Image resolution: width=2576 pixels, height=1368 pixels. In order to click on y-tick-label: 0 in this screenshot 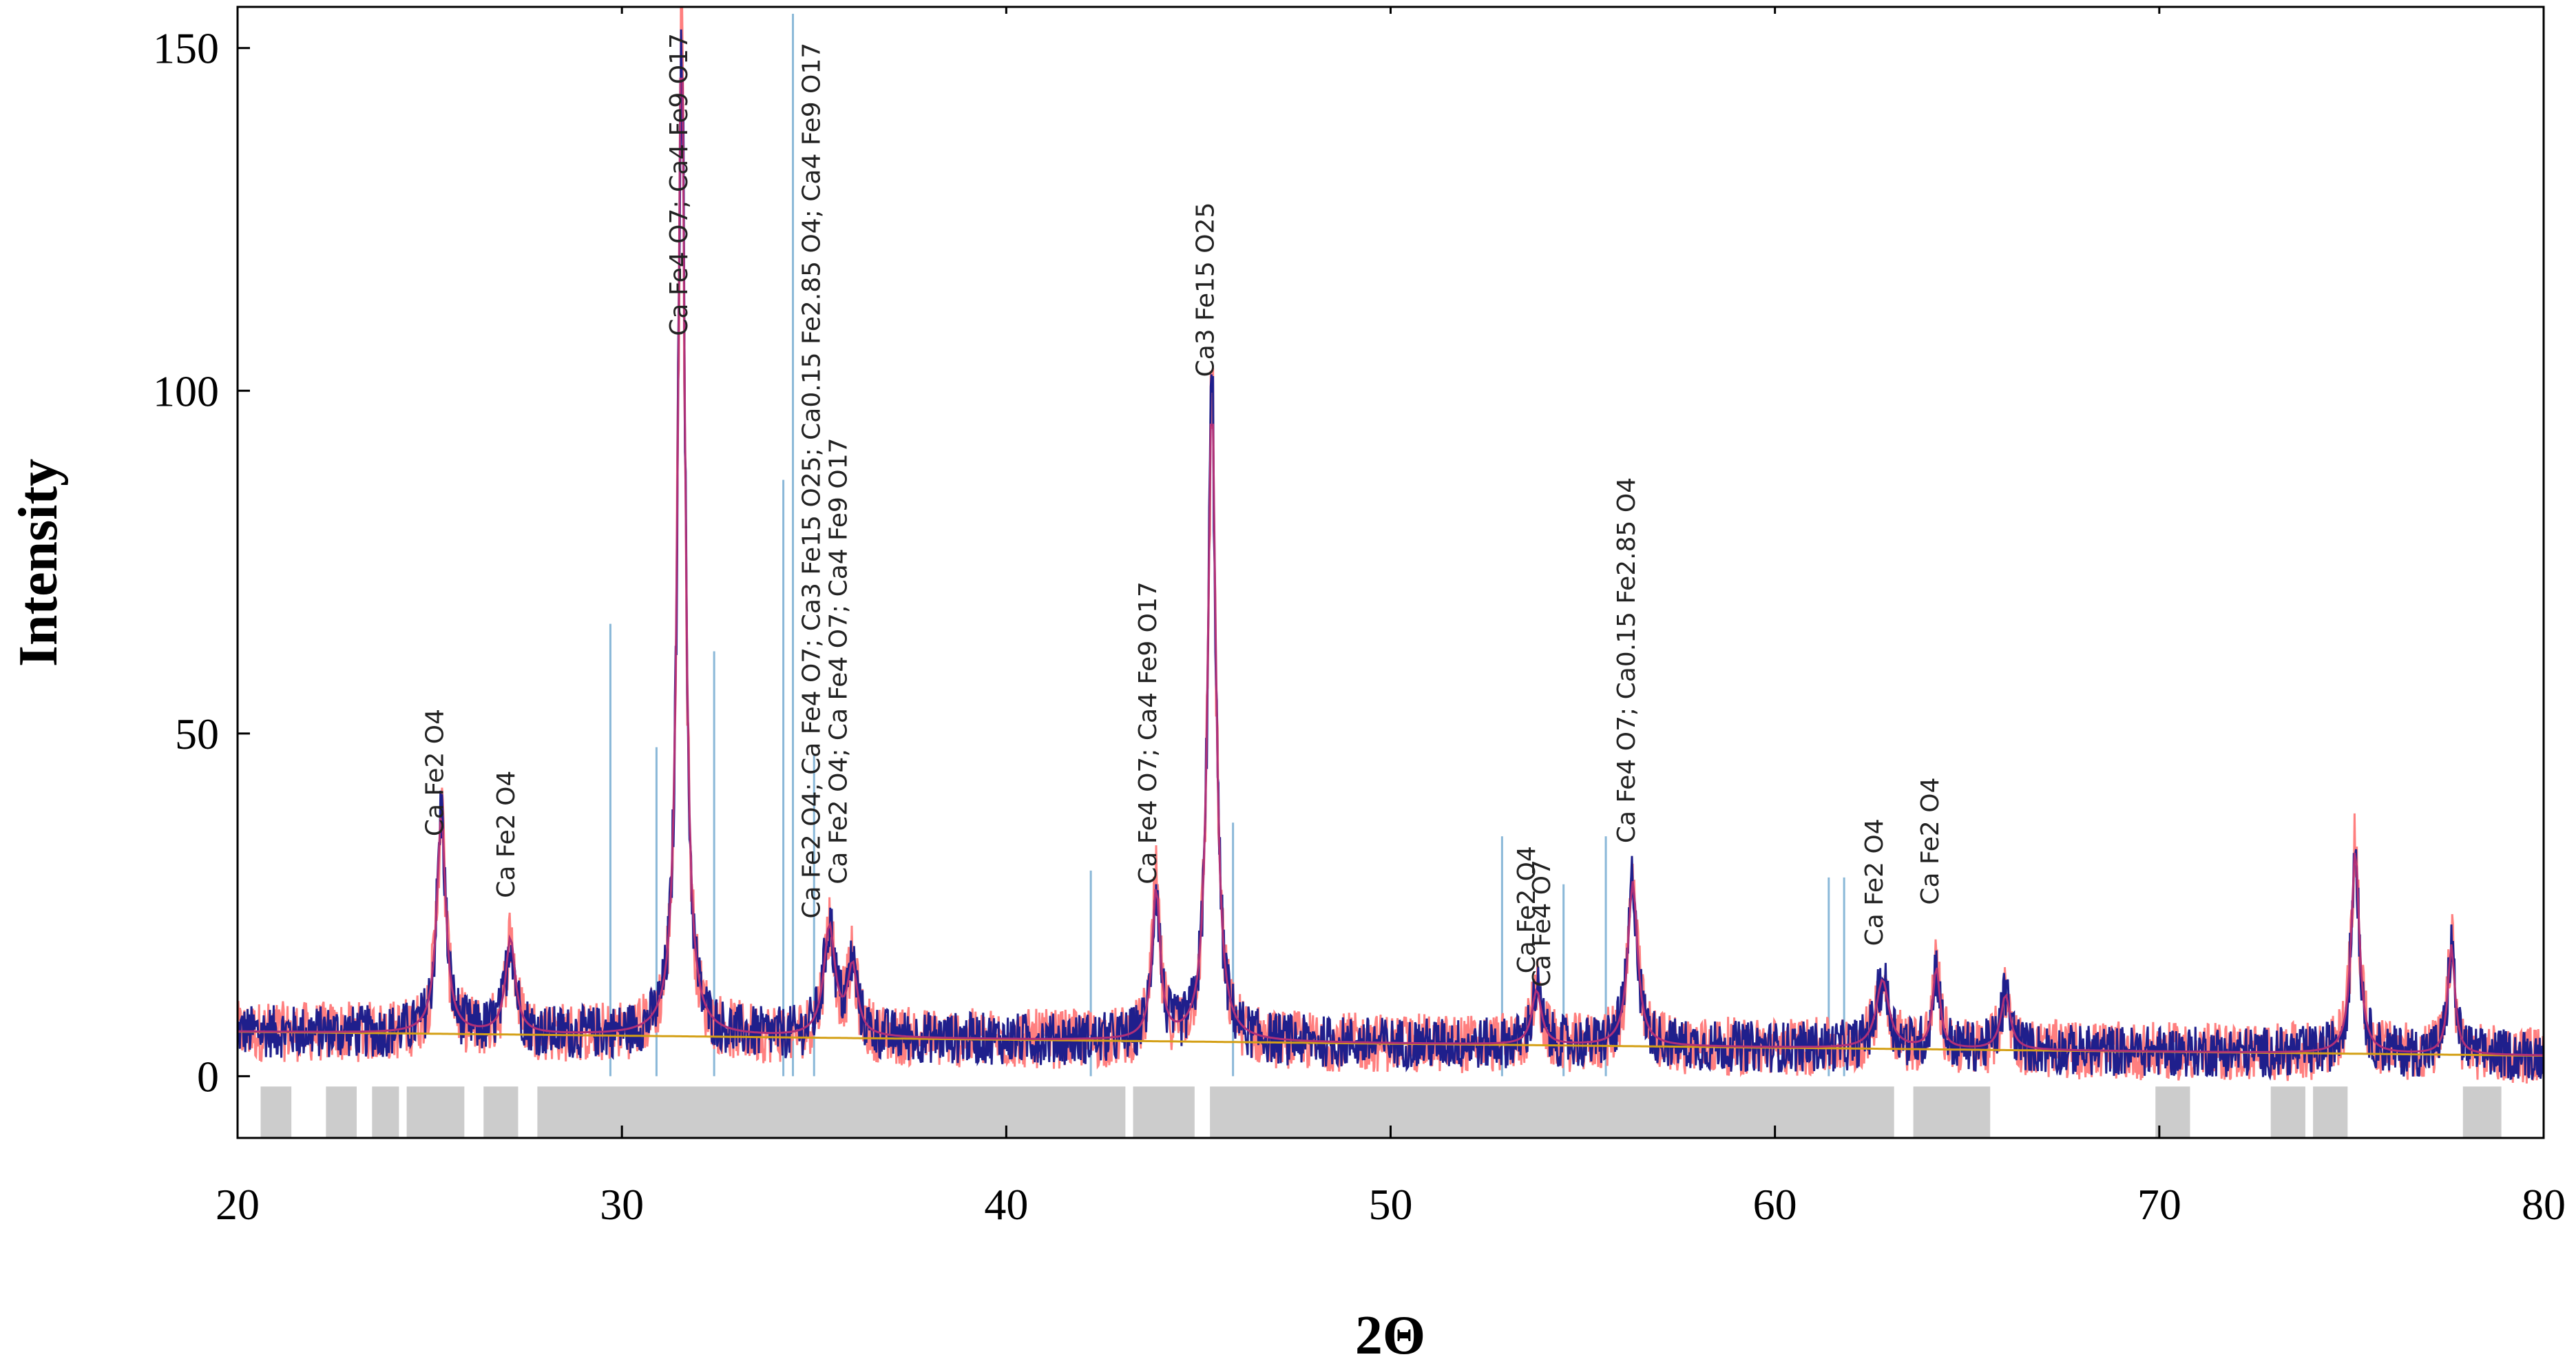, I will do `click(208, 1076)`.